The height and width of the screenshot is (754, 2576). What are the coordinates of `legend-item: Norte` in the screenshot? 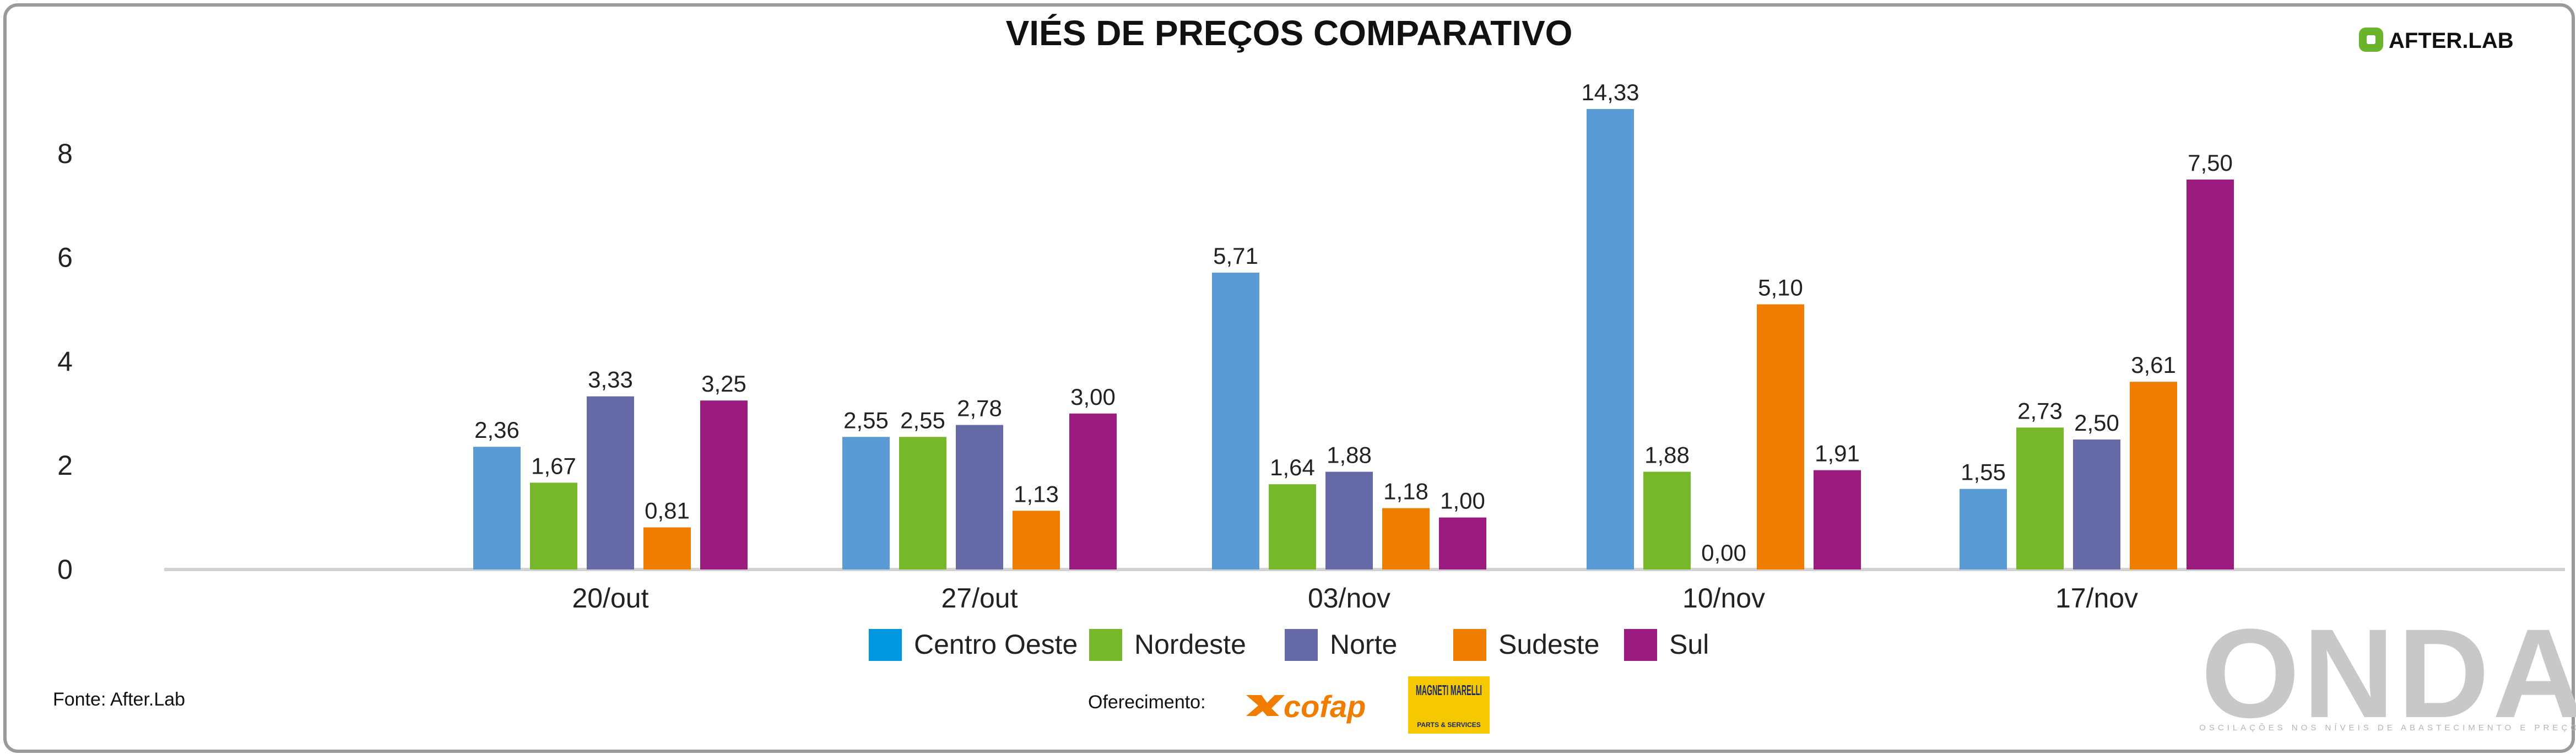 It's located at (1341, 645).